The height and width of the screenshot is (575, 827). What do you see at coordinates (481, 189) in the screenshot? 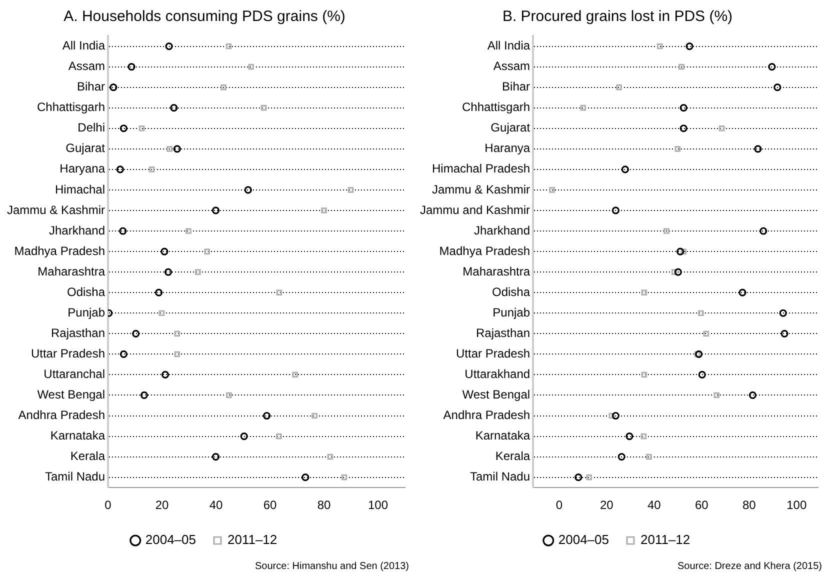
I see `y-tick-label: Jammu & Kashmir` at bounding box center [481, 189].